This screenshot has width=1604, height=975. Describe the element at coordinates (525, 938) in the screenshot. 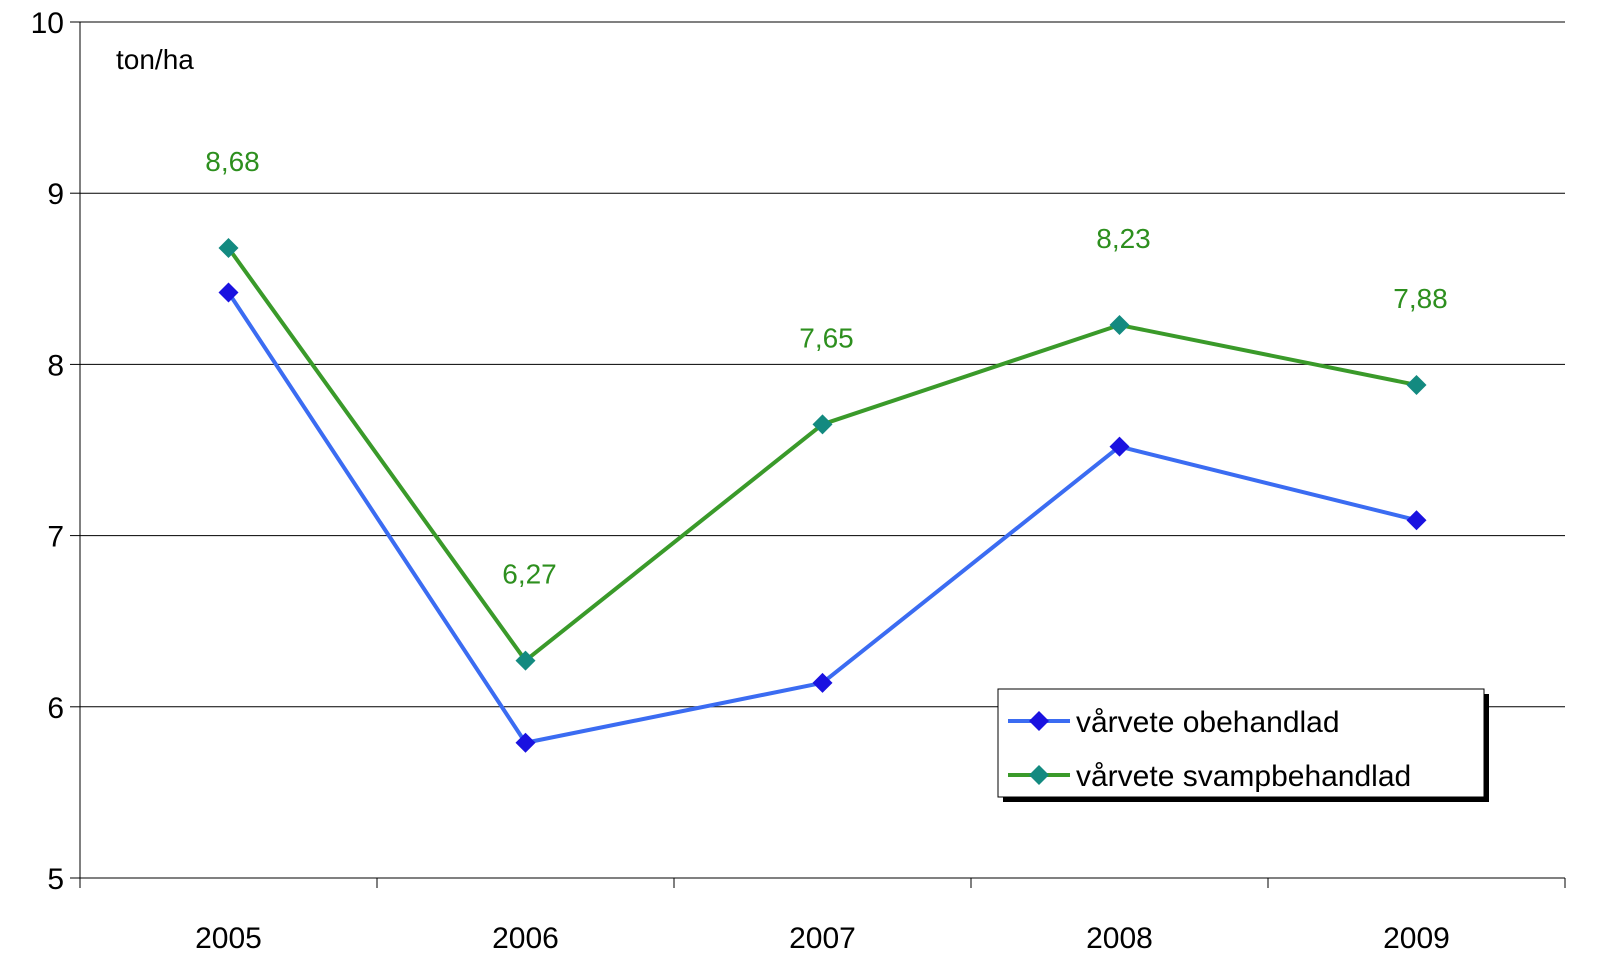

I see `x-tick-label: 2006` at that location.